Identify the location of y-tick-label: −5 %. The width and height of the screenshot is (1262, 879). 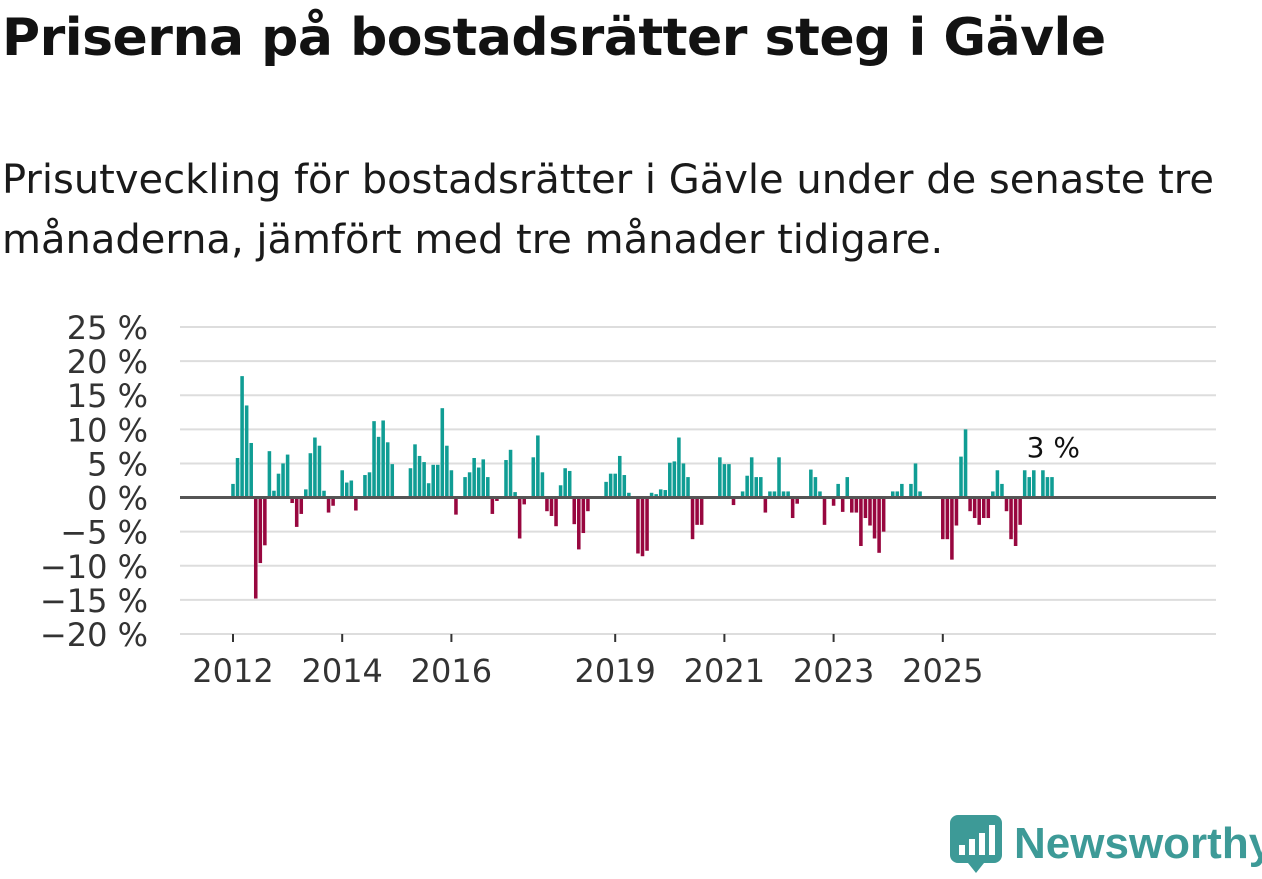
(104, 533).